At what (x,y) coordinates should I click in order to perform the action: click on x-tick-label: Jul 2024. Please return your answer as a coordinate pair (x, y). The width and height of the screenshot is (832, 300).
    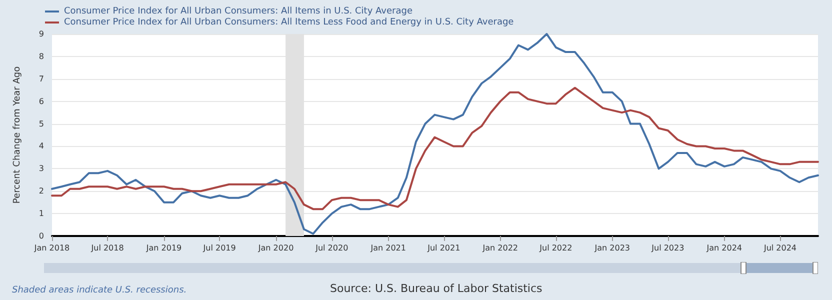
    Looking at the image, I should click on (779, 248).